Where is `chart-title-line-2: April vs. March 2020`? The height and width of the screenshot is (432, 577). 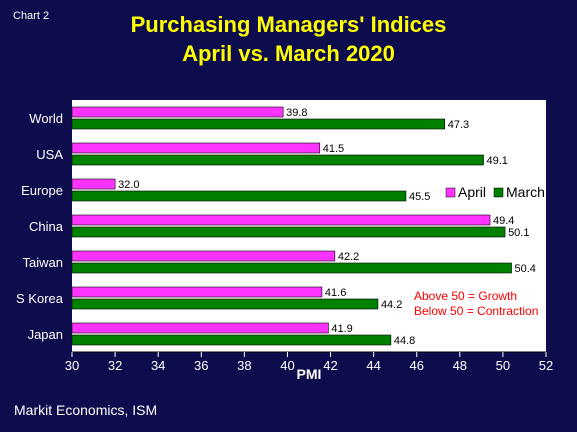 chart-title-line-2: April vs. March 2020 is located at coordinates (288, 53).